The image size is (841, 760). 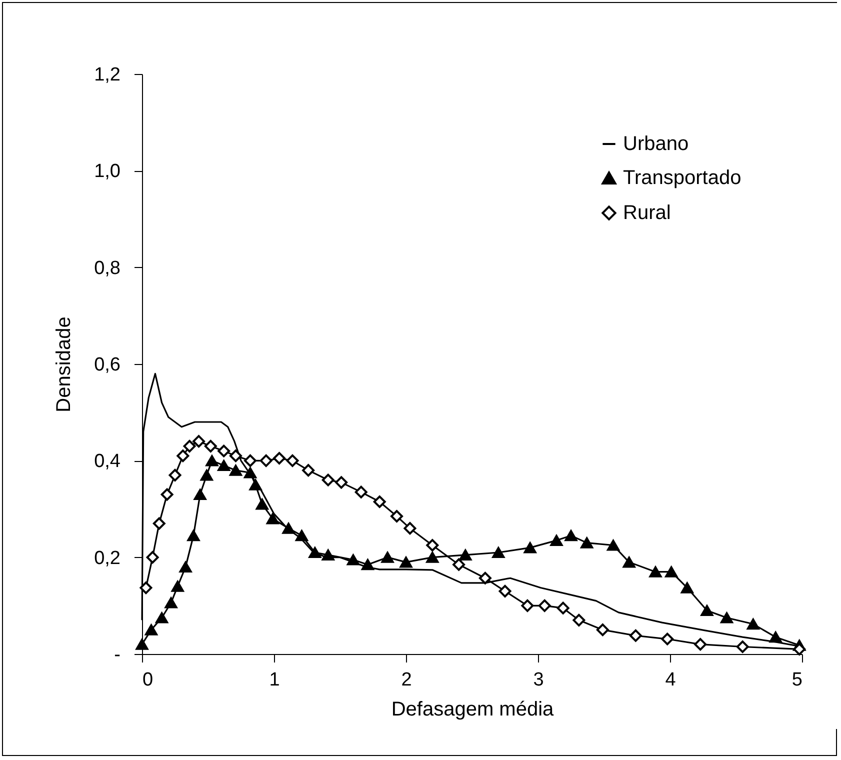 I want to click on y-tick-label: 0,4, so click(x=107, y=461).